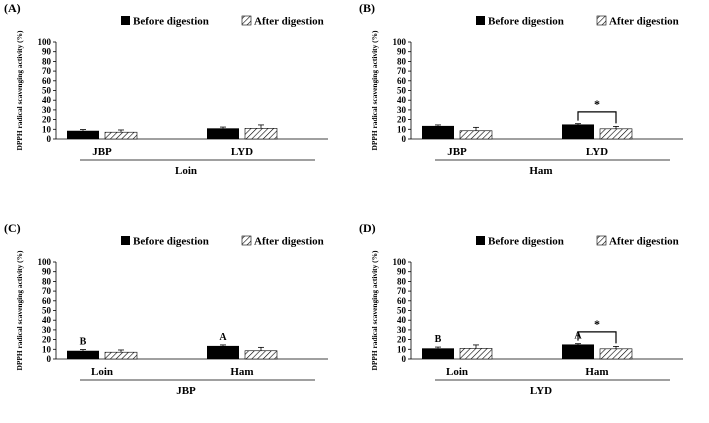 This screenshot has height=423, width=709. I want to click on panel-label: (D), so click(367, 228).